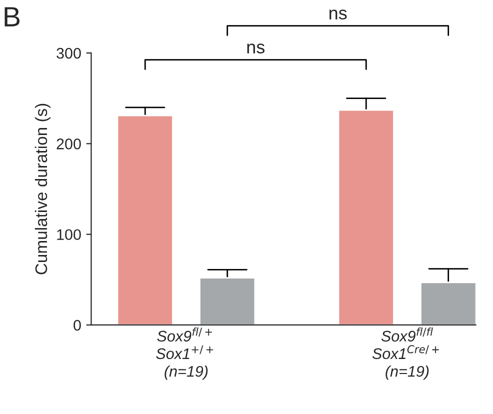  Describe the element at coordinates (77, 325) in the screenshot. I see `y-tick-label: 0` at that location.